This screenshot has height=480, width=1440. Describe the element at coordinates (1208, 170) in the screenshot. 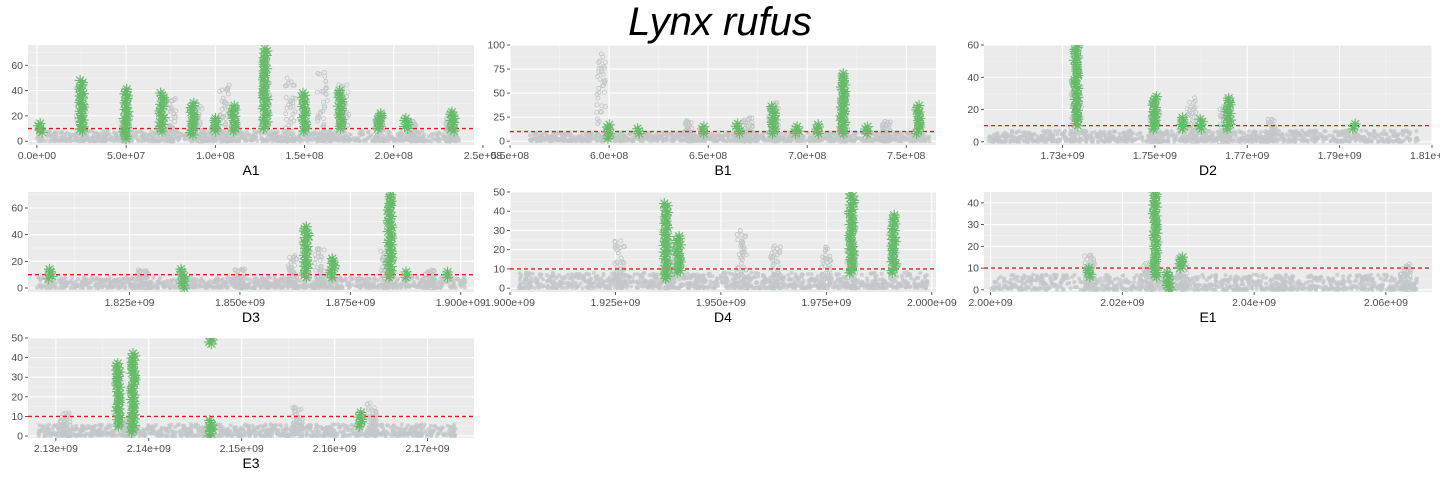

I see `x-axis-label: D2` at that location.